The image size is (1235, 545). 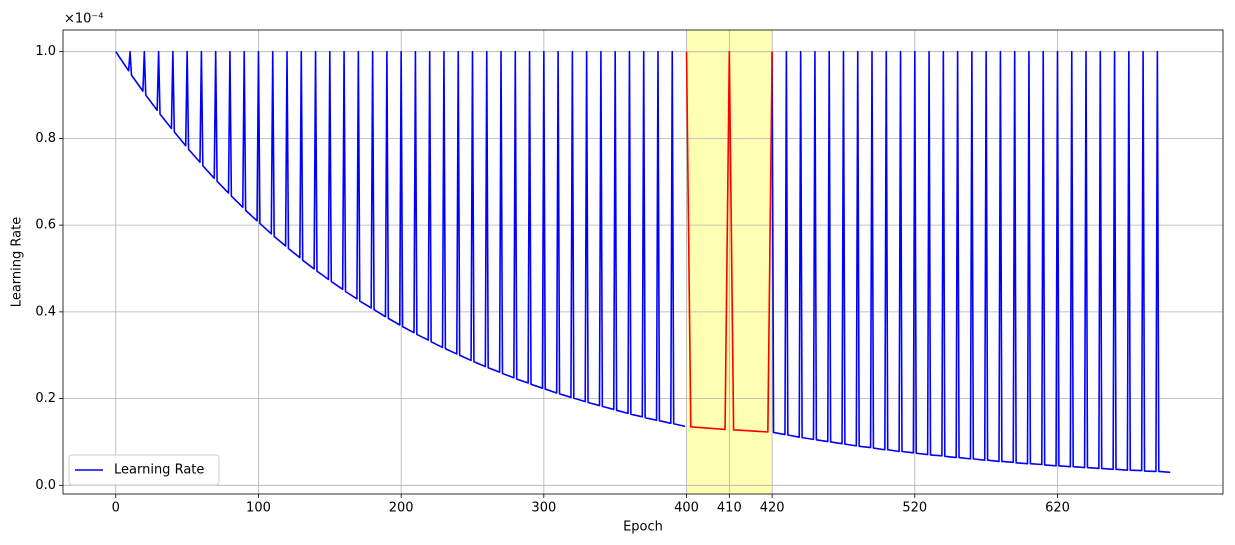 I want to click on x-tick-label: 420, so click(x=772, y=508).